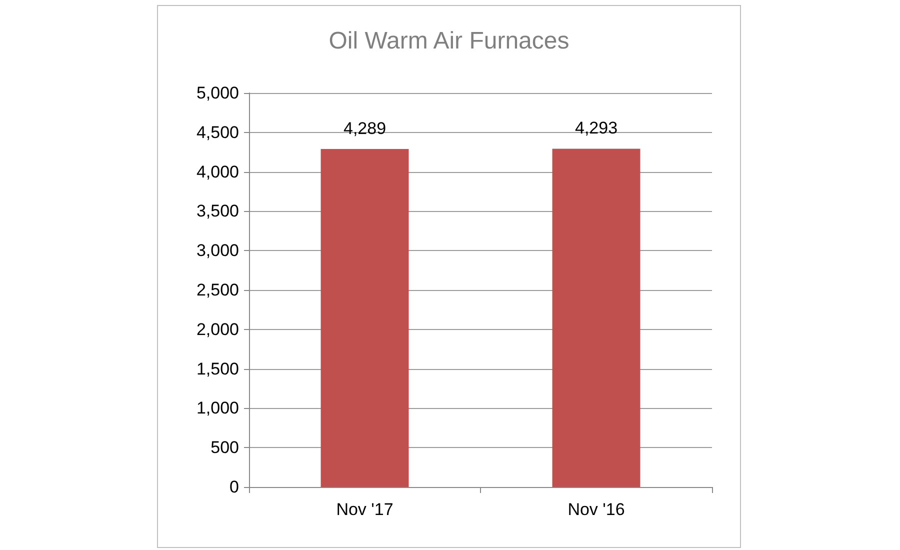 This screenshot has height=550, width=900. Describe the element at coordinates (224, 448) in the screenshot. I see `y-tick-label: 500` at that location.